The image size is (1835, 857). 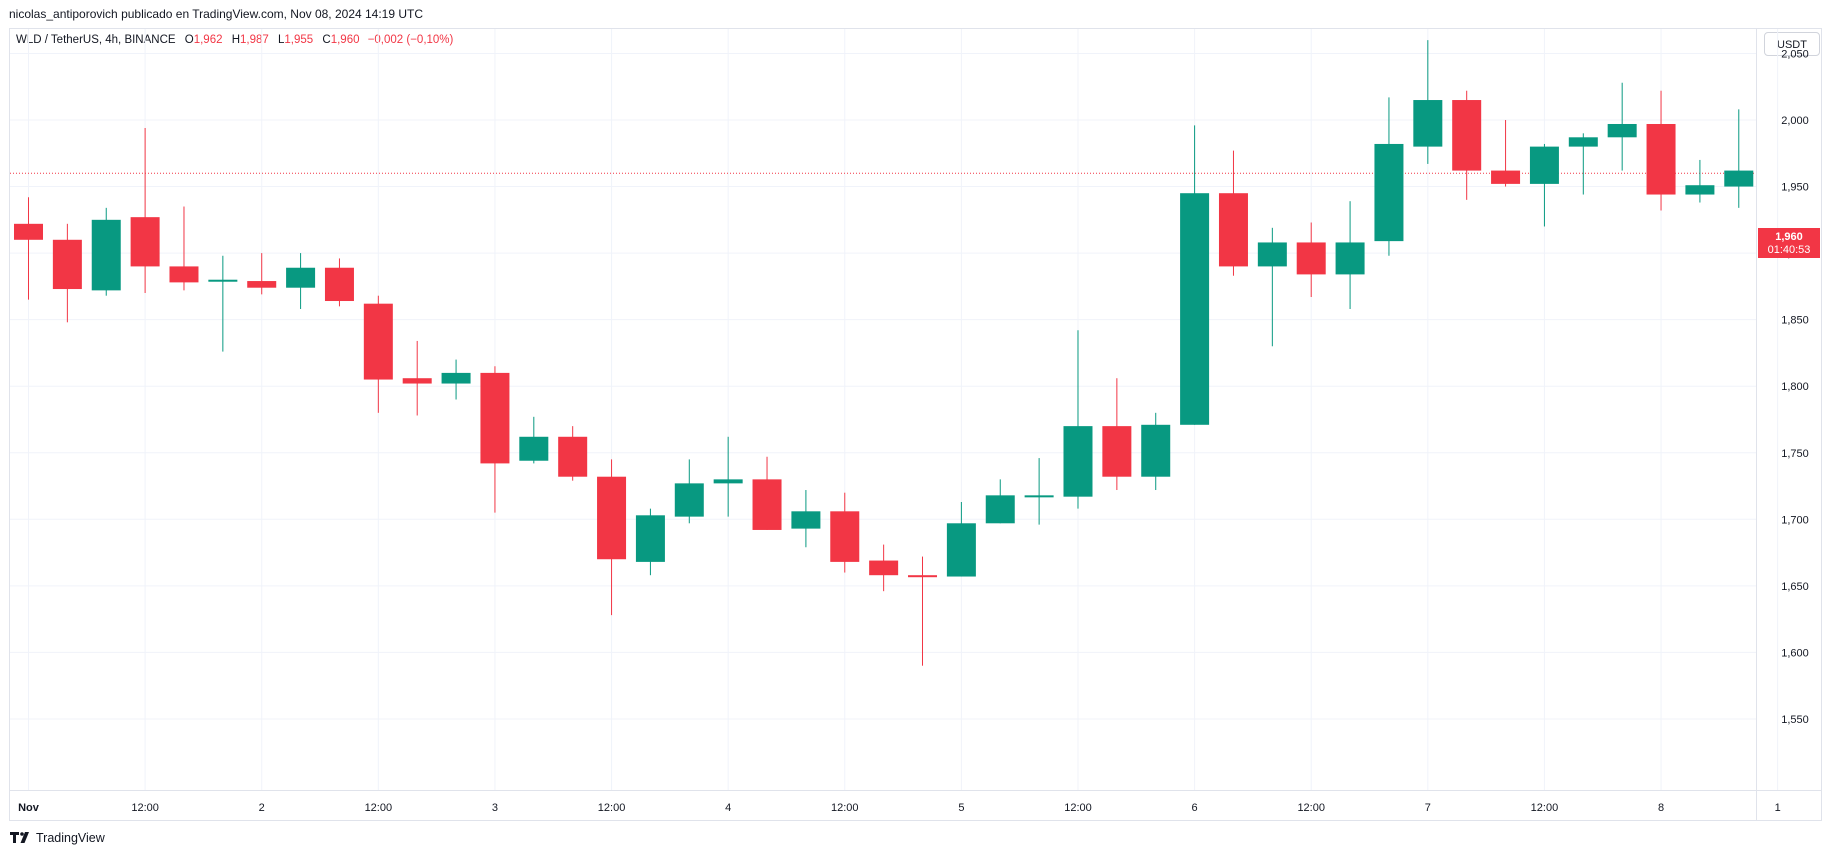 I want to click on price-tick-label: 2,000, so click(x=1795, y=121).